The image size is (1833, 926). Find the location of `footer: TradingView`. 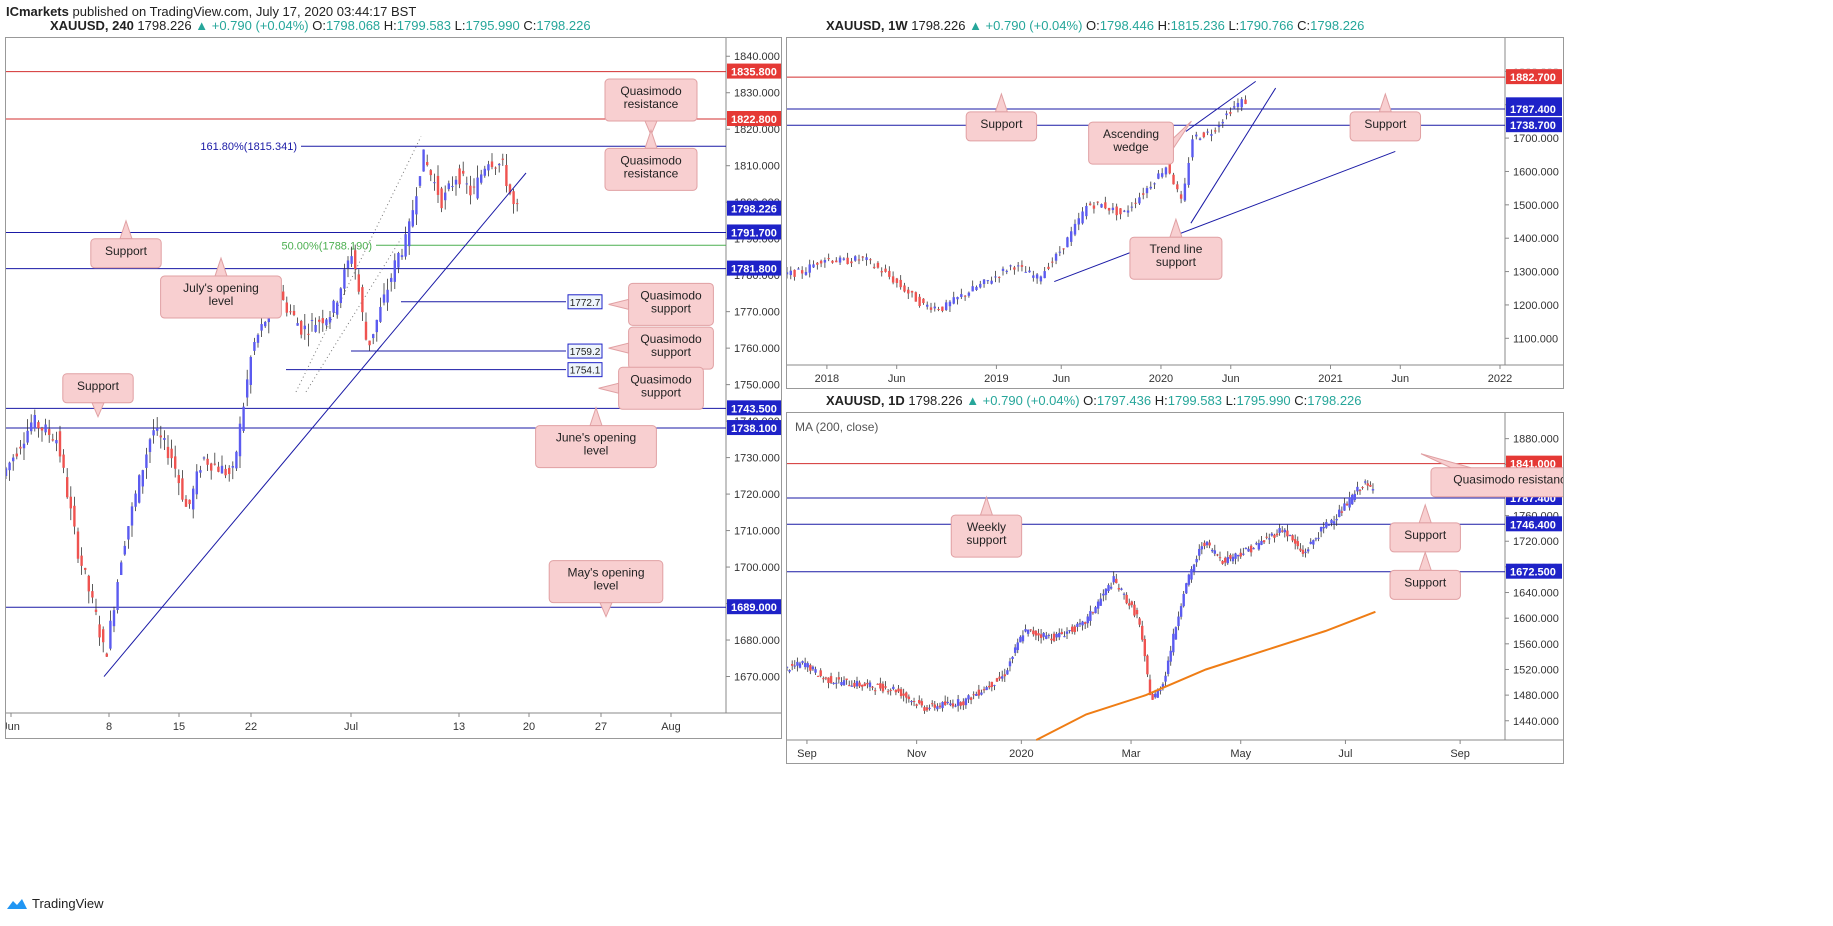

footer: TradingView is located at coordinates (55, 903).